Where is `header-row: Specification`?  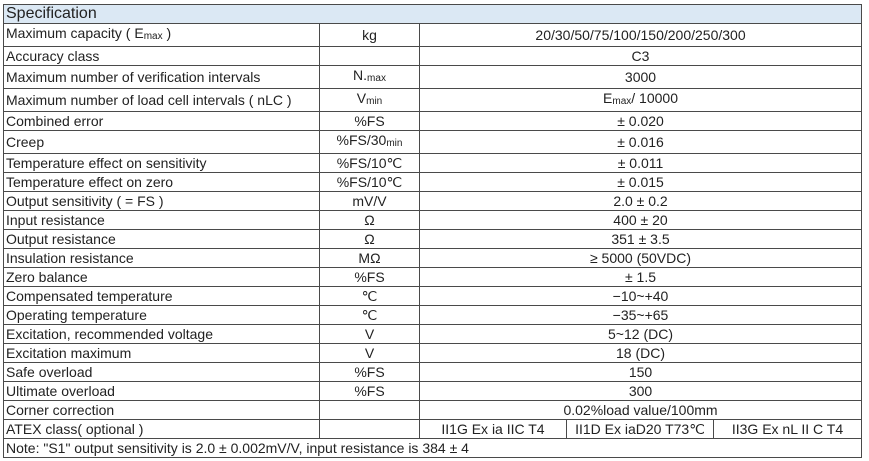 header-row: Specification is located at coordinates (432, 14).